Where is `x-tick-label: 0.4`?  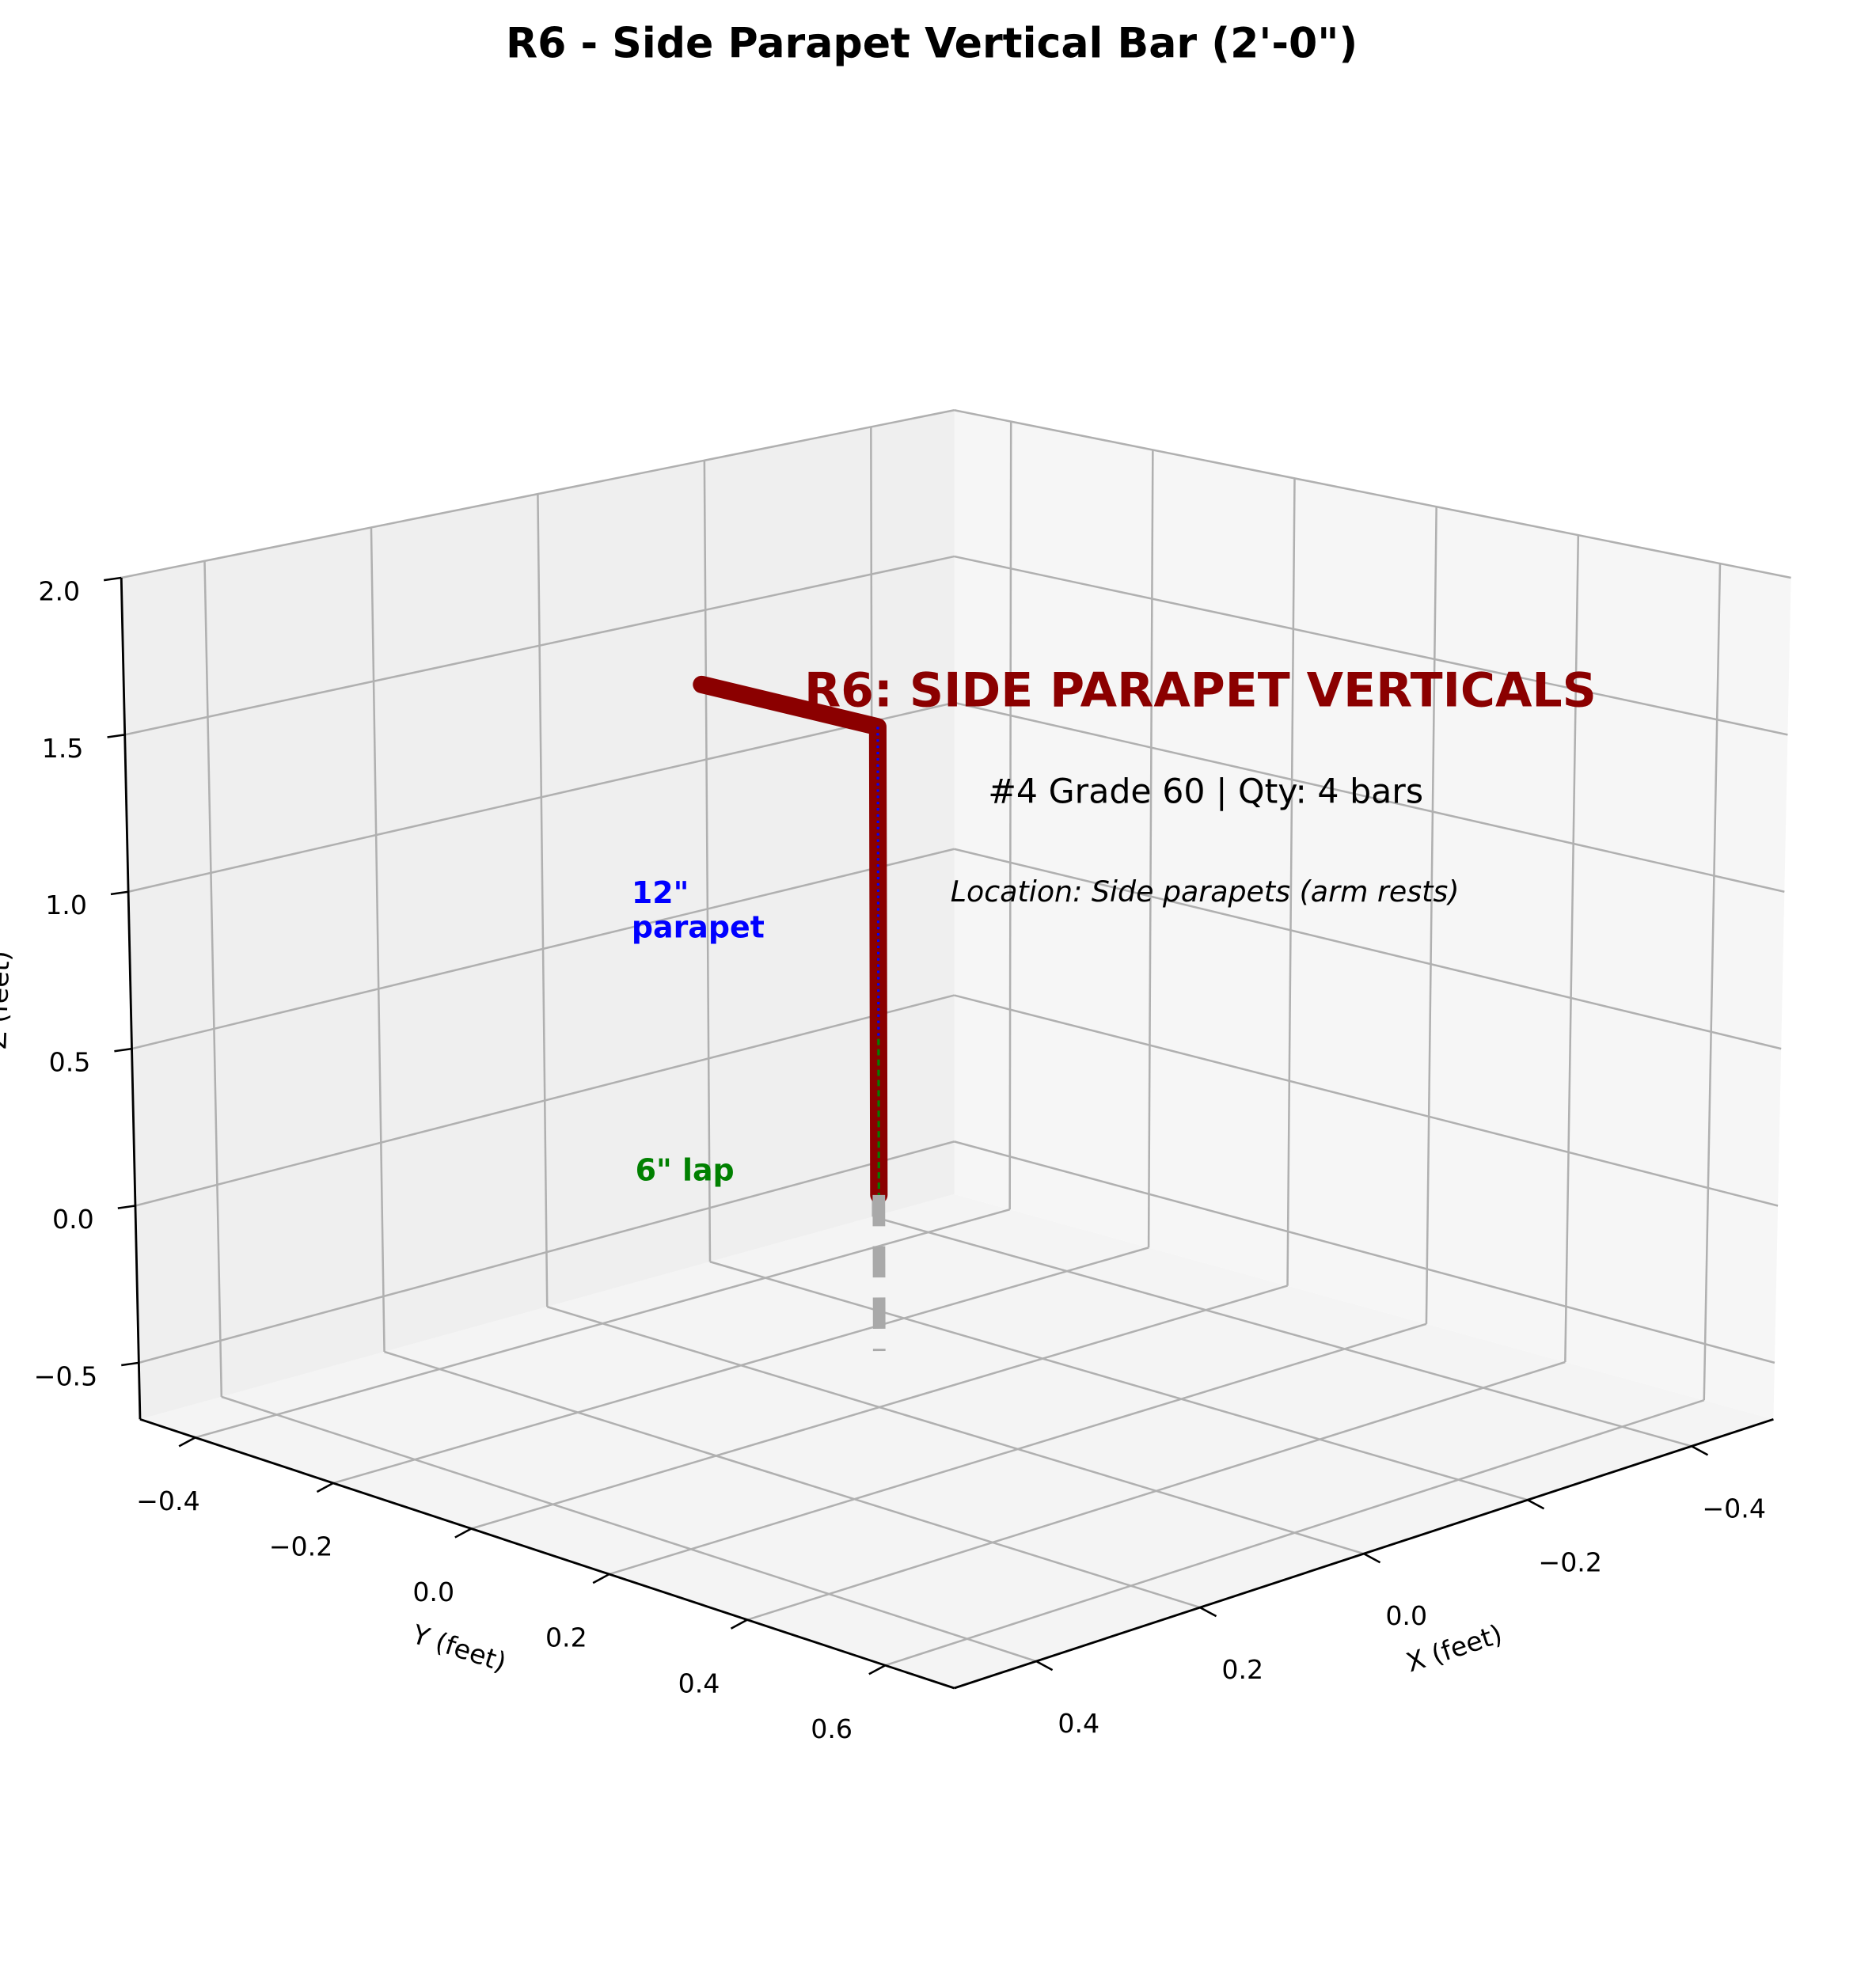
x-tick-label: 0.4 is located at coordinates (1078, 1723).